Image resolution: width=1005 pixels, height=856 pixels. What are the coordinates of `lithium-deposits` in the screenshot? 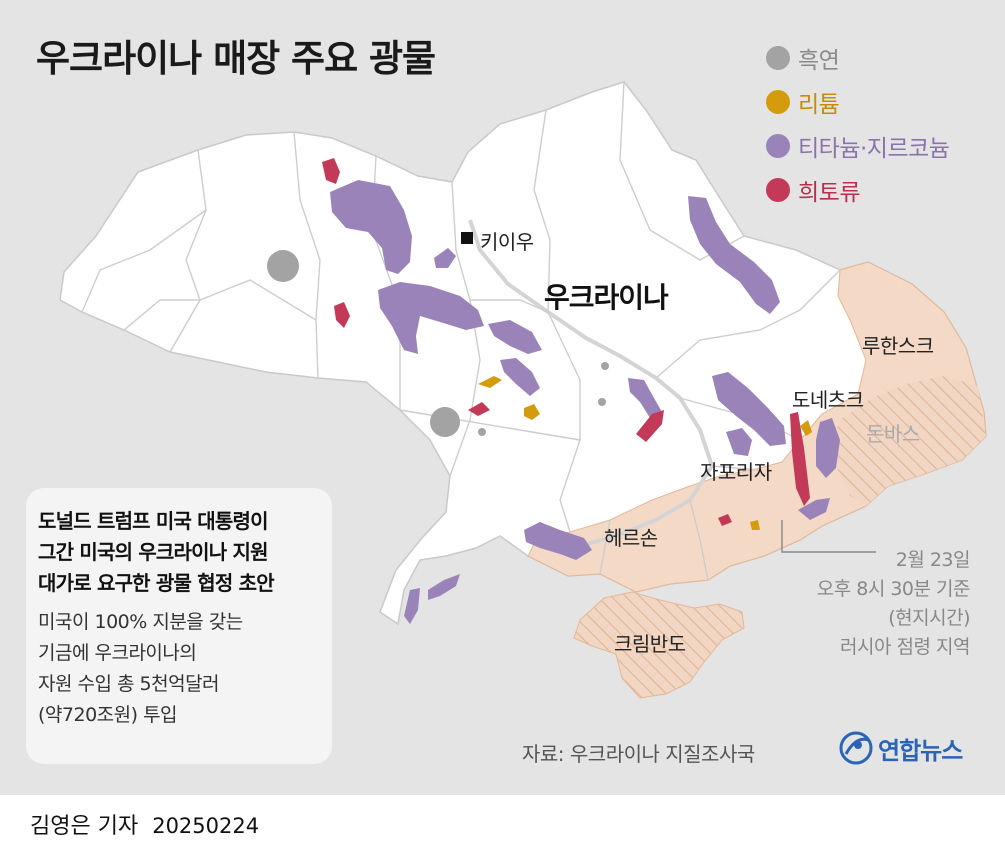 It's located at (645, 453).